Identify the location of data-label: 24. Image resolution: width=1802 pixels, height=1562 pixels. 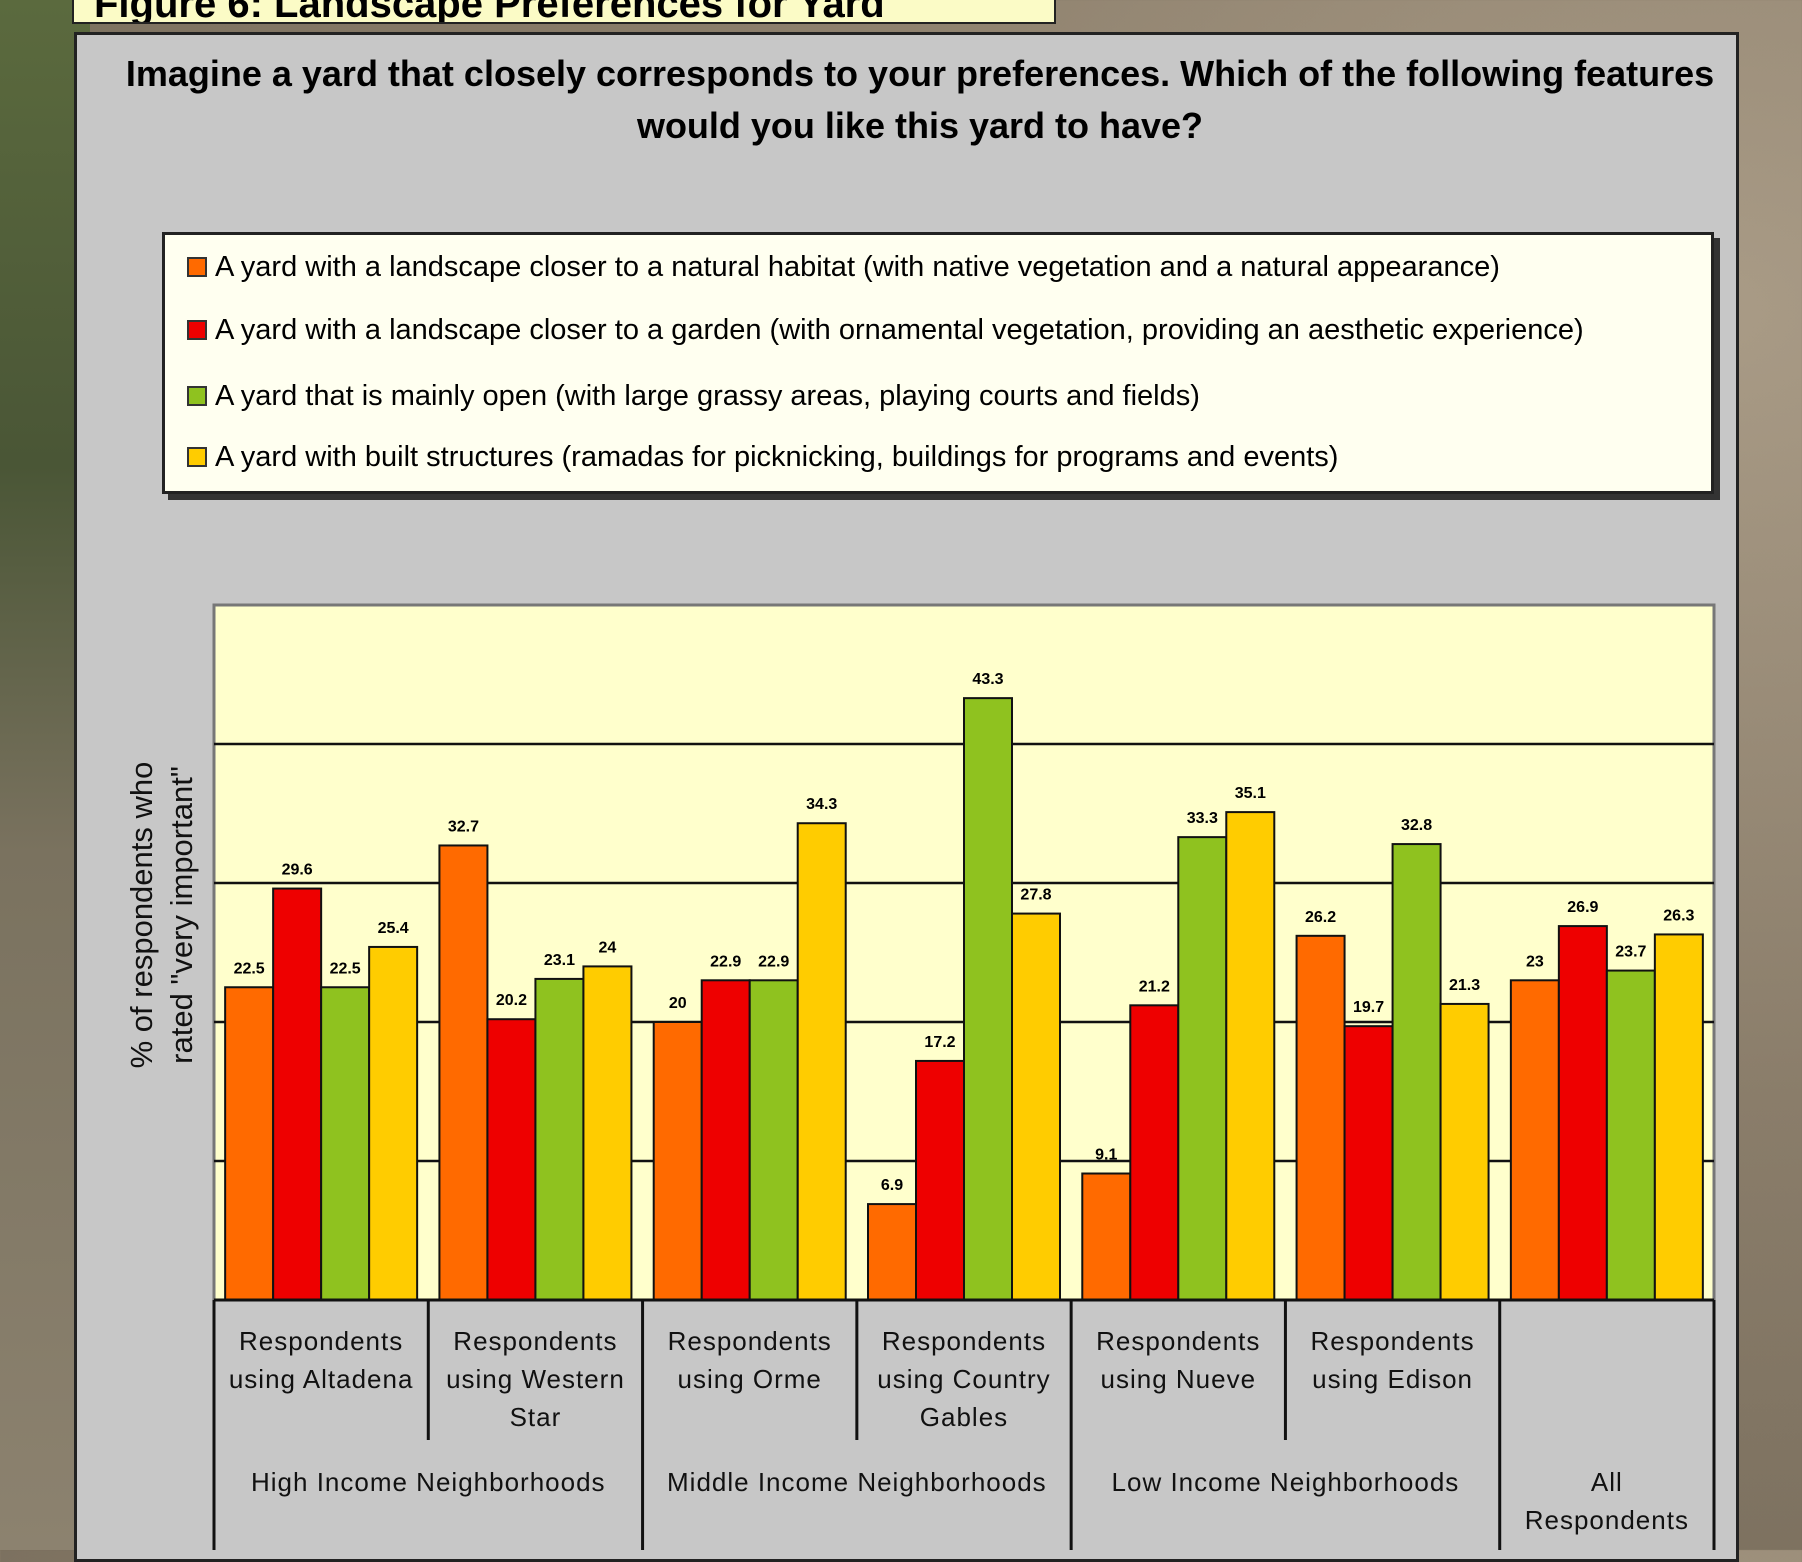
(608, 947).